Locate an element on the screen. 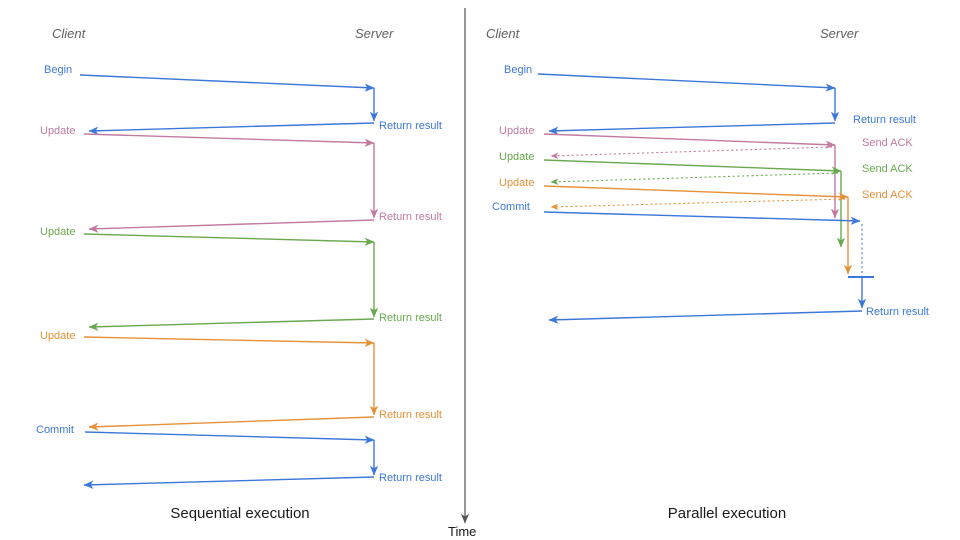  par-update3-label: Update is located at coordinates (517, 183).